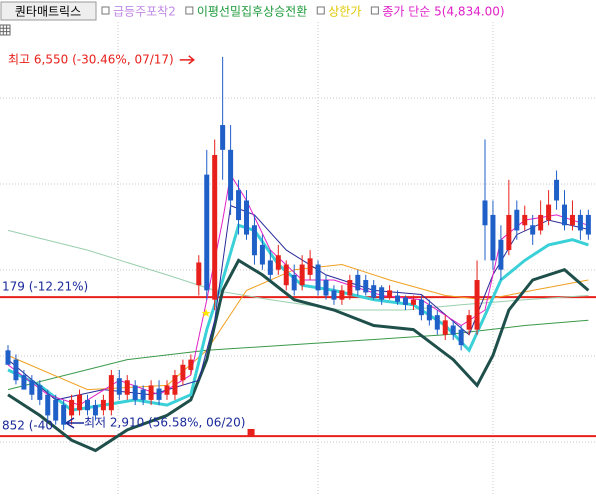 The width and height of the screenshot is (596, 496). I want to click on grid-icon-lines, so click(5, 30).